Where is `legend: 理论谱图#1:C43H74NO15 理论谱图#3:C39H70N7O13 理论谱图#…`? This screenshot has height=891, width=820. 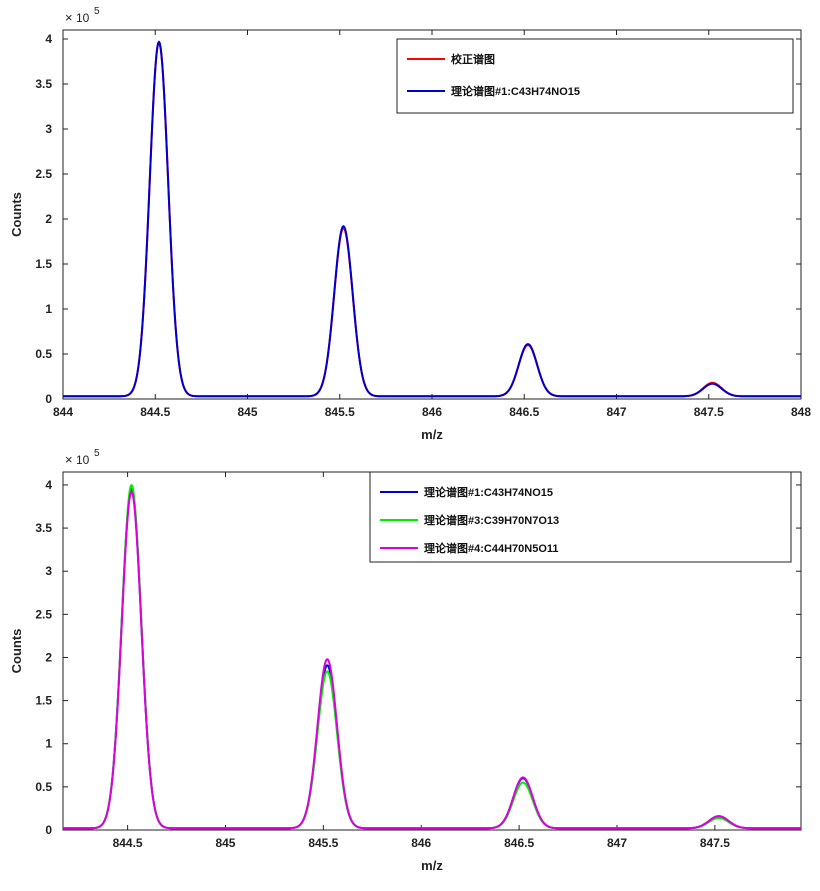
legend: 理论谱图#1:C43H74NO15 理论谱图#3:C39H70N7O13 理论谱图#… is located at coordinates (580, 517).